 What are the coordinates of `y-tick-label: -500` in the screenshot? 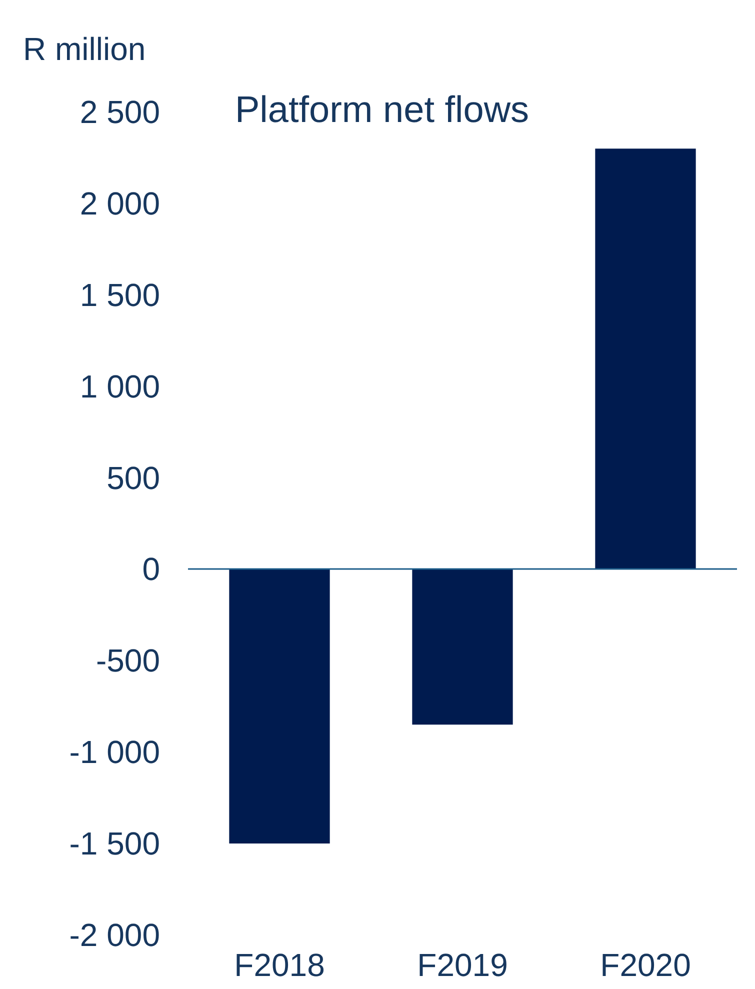 It's located at (128, 660).